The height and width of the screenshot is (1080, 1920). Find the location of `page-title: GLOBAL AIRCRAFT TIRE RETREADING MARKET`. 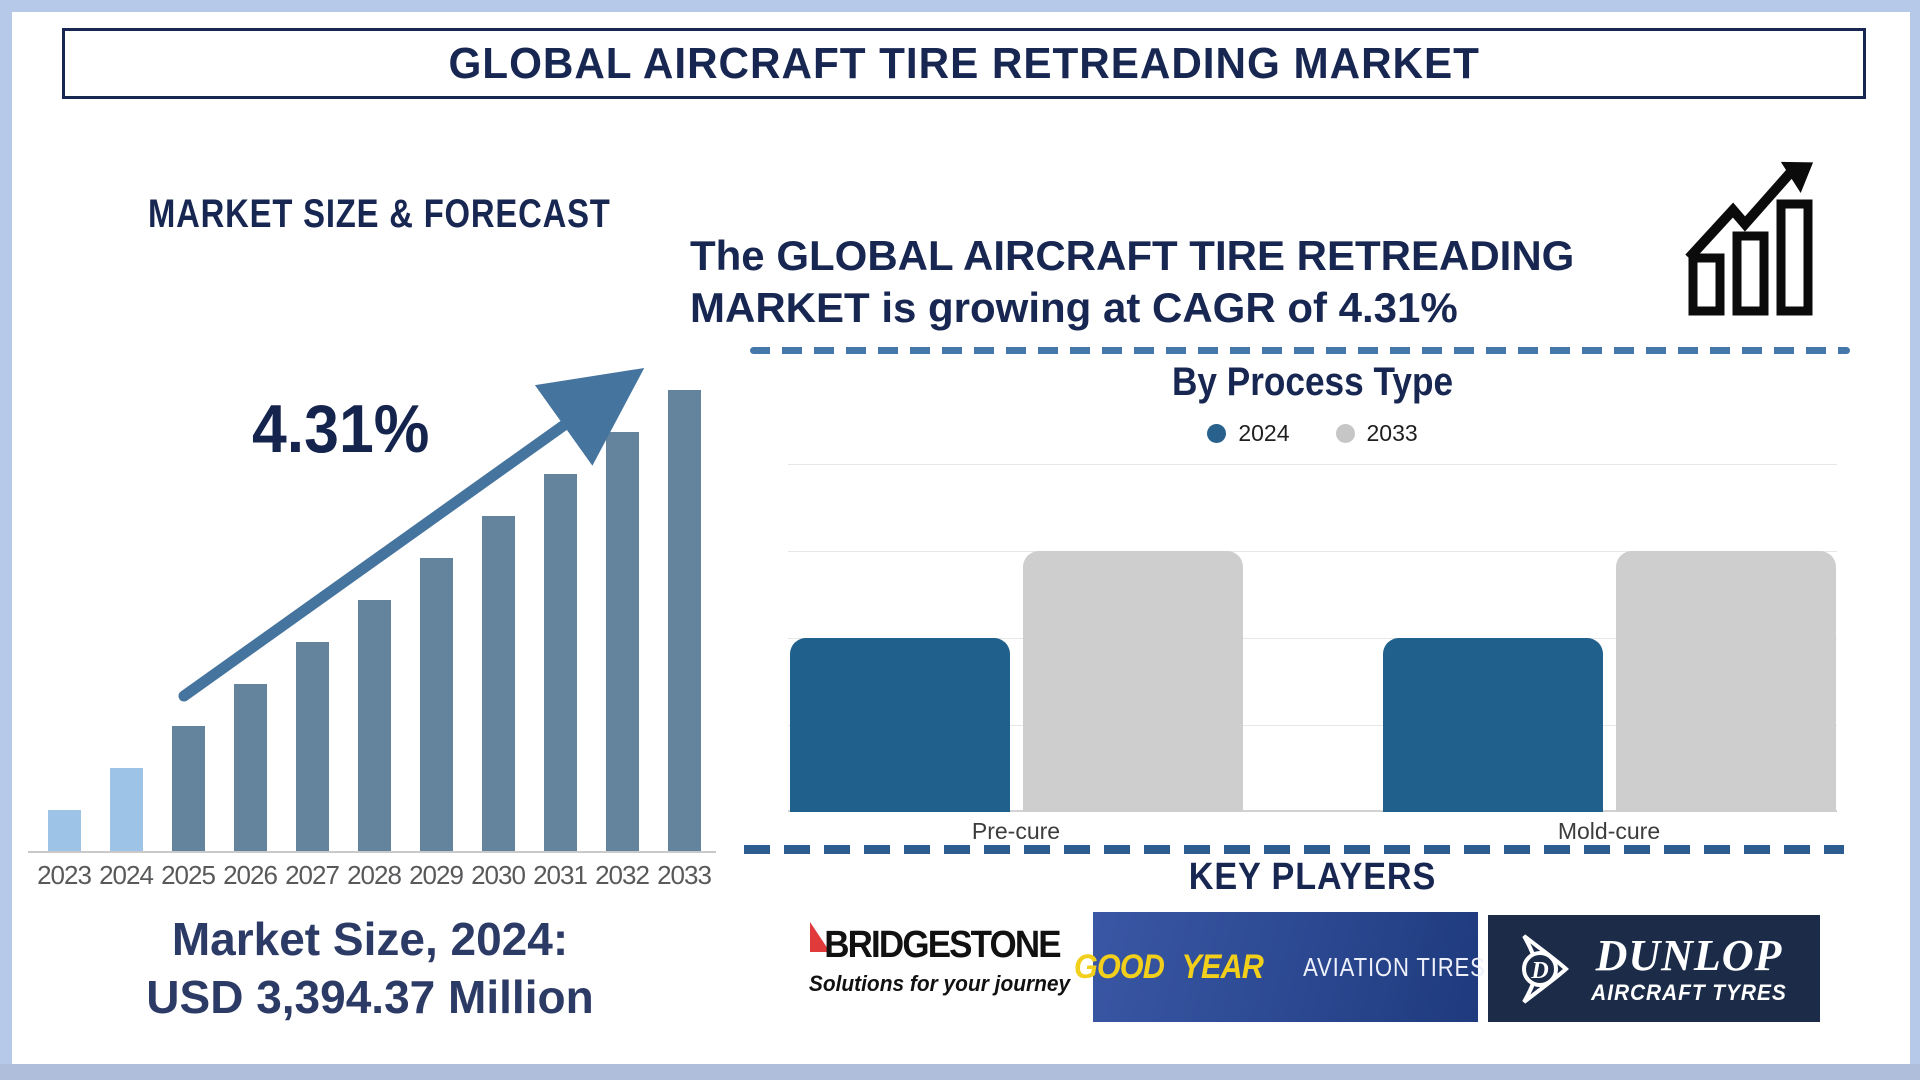

page-title: GLOBAL AIRCRAFT TIRE RETREADING MARKET is located at coordinates (964, 63).